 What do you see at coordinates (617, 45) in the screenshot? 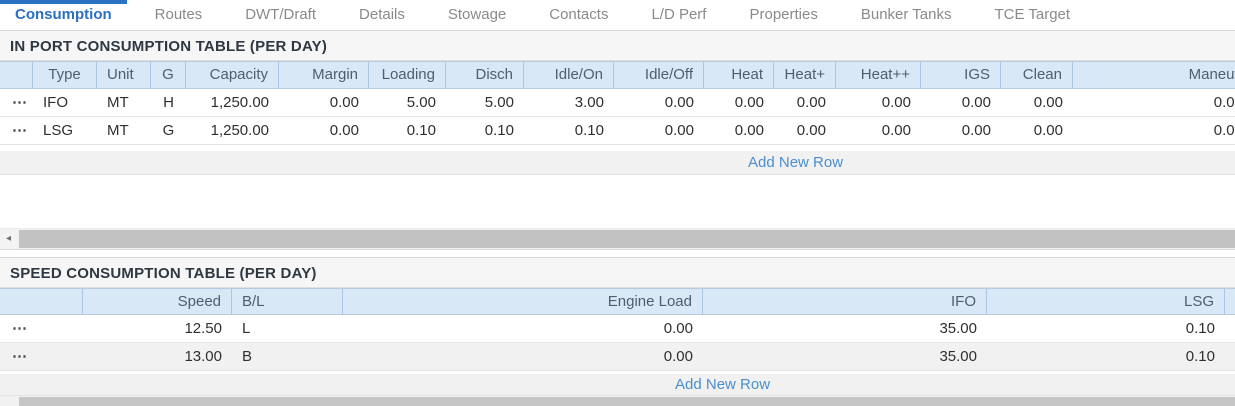
I see `in-port-table-title: IN PORT CONSUMPTION TABLE (PER DAY)` at bounding box center [617, 45].